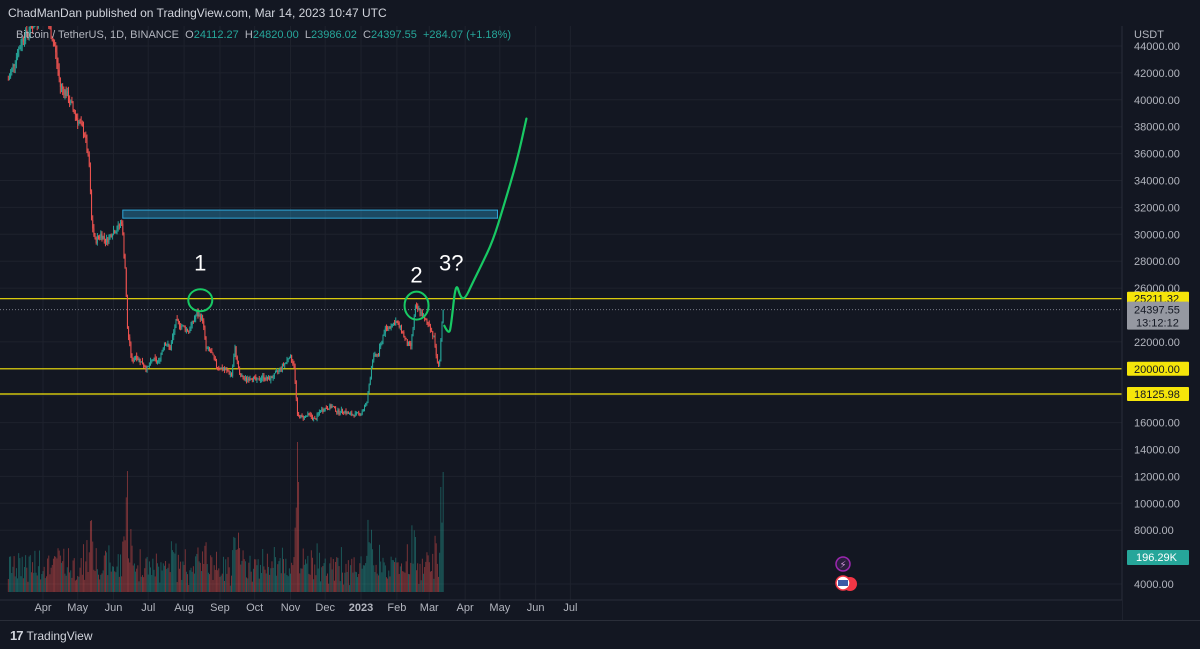  I want to click on footer: 17 TradingView, so click(600, 634).